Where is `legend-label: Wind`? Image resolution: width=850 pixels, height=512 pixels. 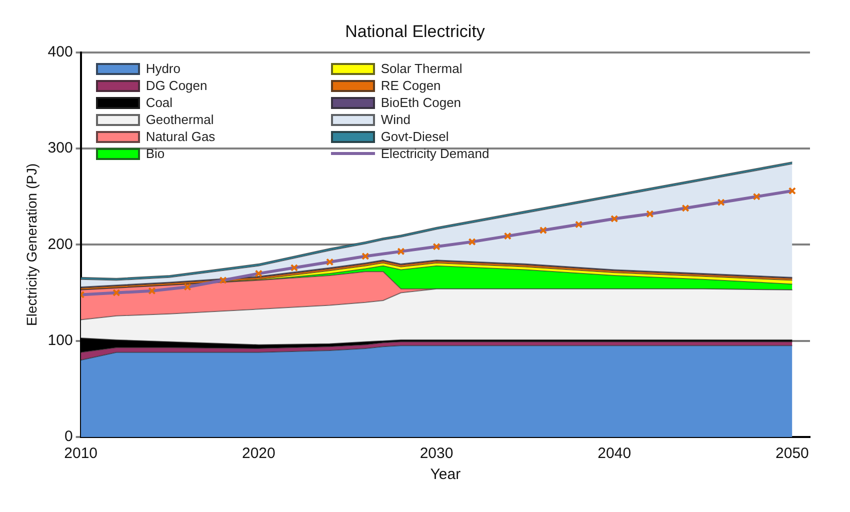
legend-label: Wind is located at coordinates (395, 120).